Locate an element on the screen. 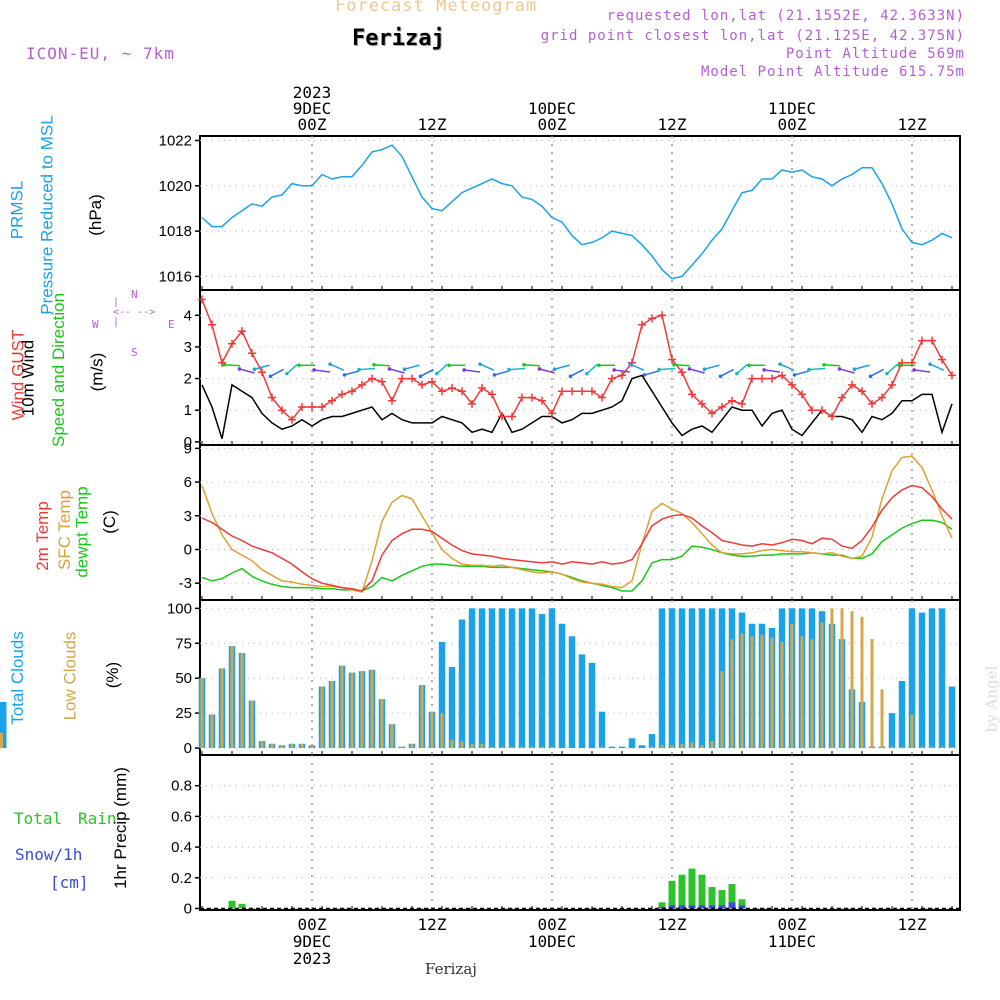 This screenshot has height=1000, width=1000. y-tick-label: 50 is located at coordinates (183, 678).